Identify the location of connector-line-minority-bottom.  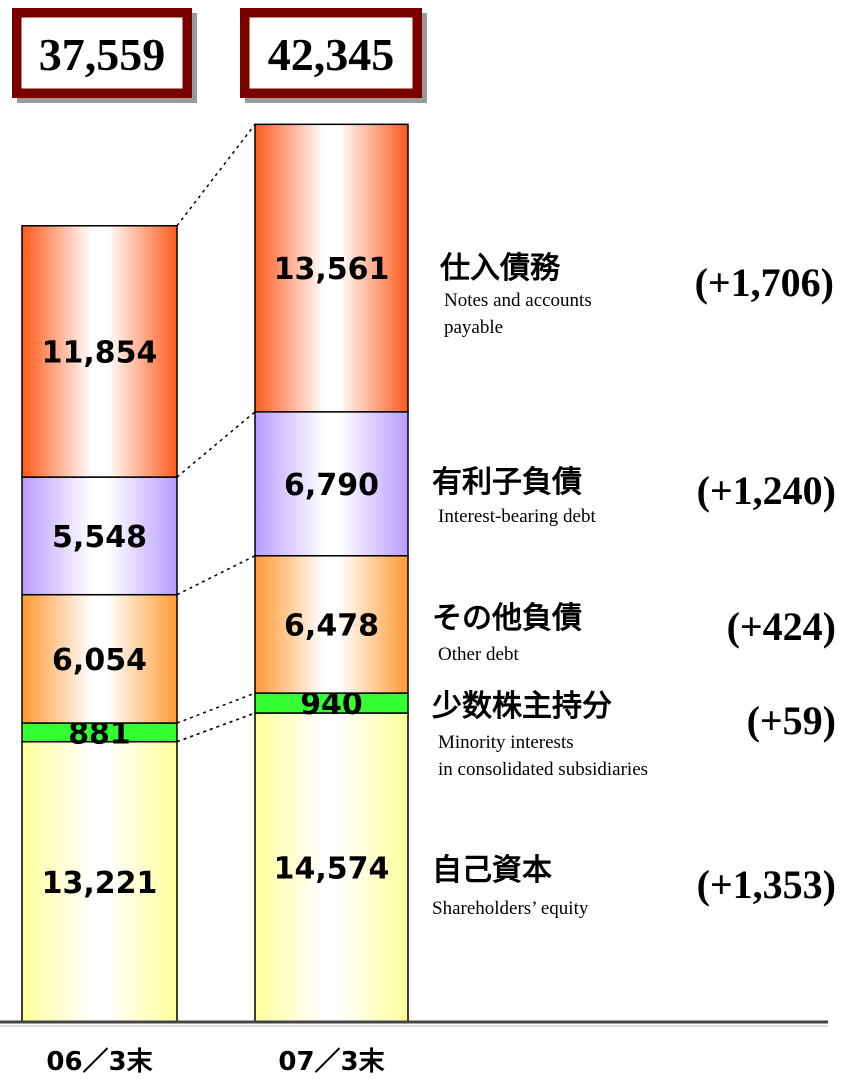
(216, 727).